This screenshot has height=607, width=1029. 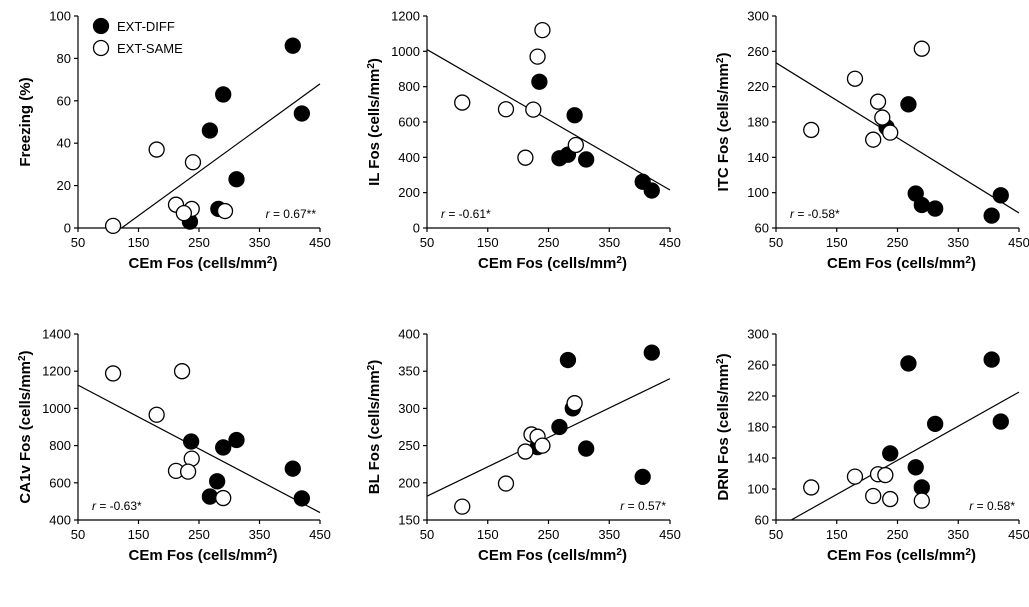 What do you see at coordinates (758, 334) in the screenshot?
I see `y-tick-label: 300` at bounding box center [758, 334].